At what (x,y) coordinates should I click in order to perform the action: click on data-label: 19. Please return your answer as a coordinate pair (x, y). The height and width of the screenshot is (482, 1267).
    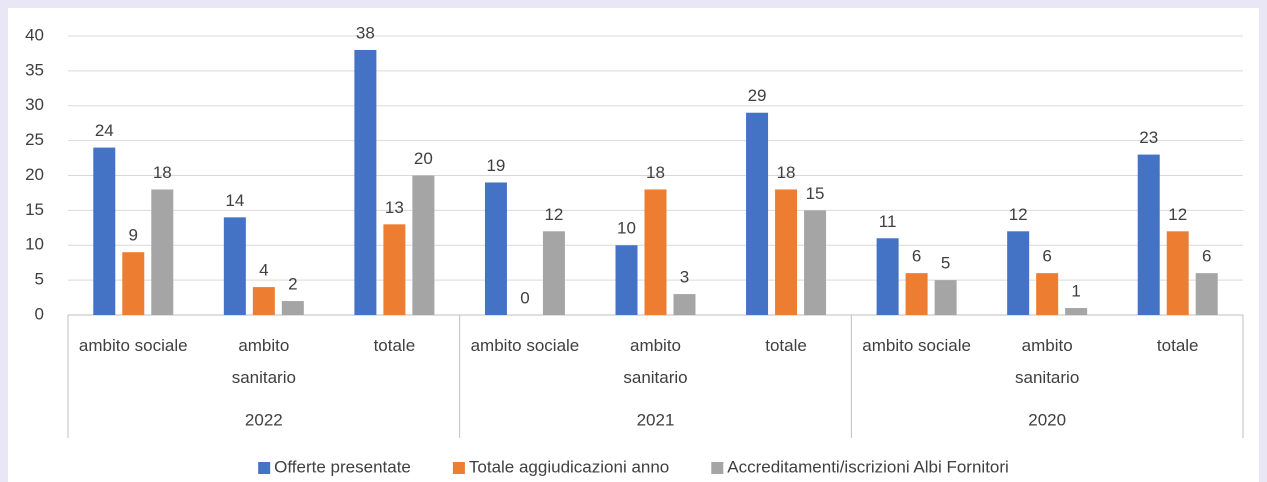
    Looking at the image, I should click on (495, 165).